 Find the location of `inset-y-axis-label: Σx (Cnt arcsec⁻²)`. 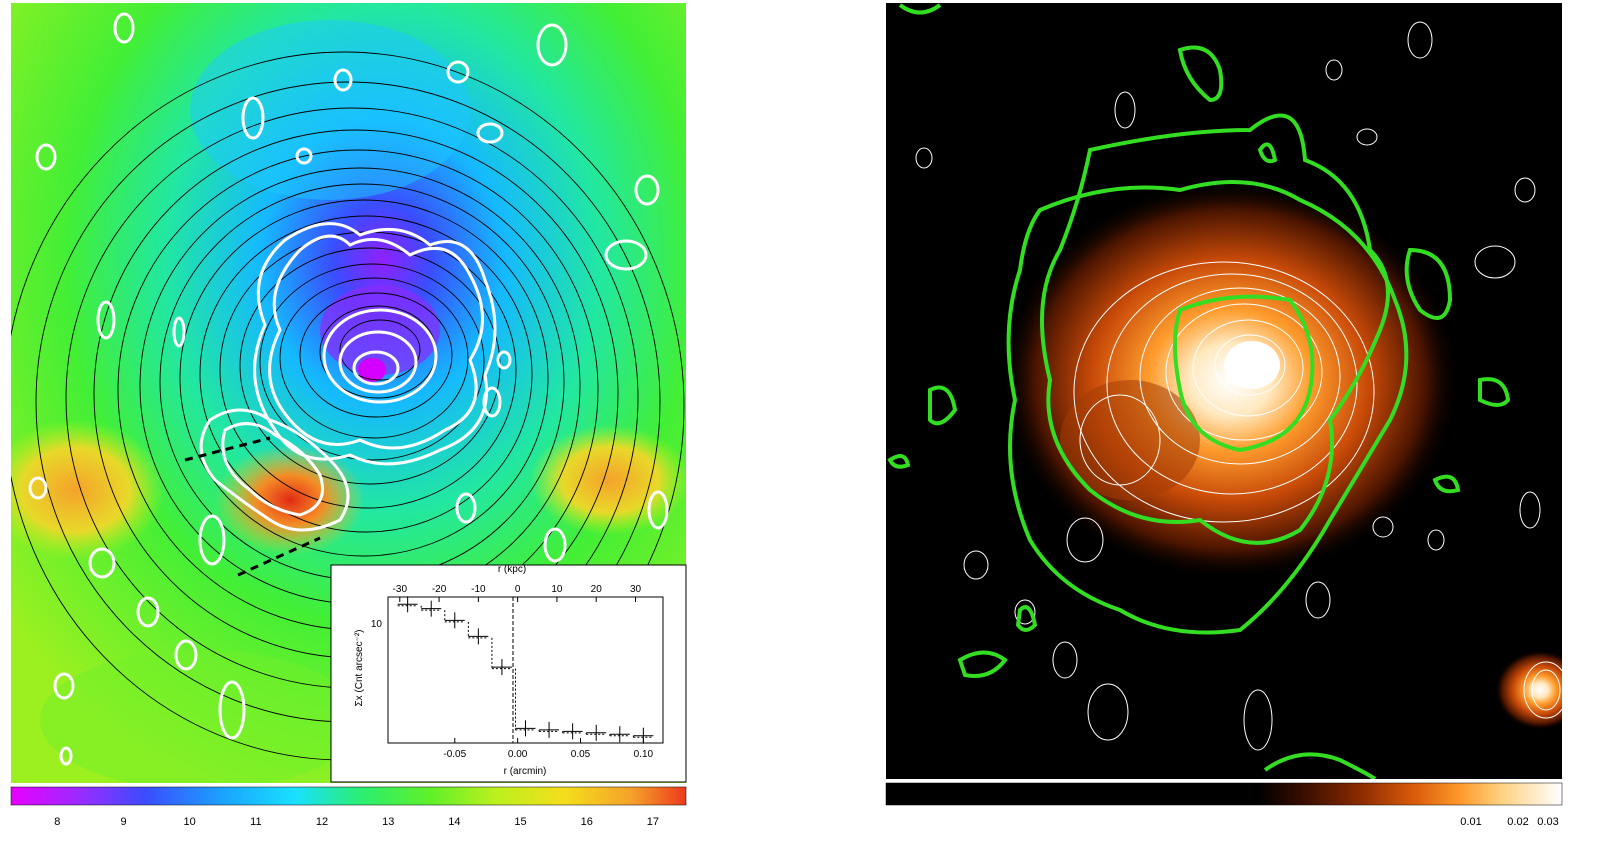

inset-y-axis-label: Σx (Cnt arcsec⁻²) is located at coordinates (359, 667).